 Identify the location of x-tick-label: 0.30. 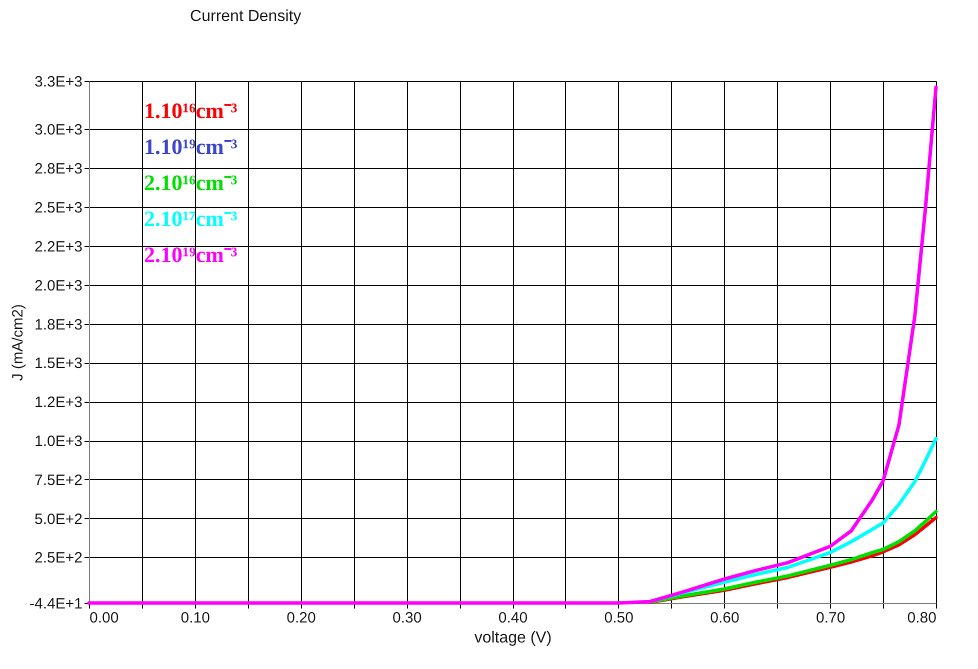
(407, 618).